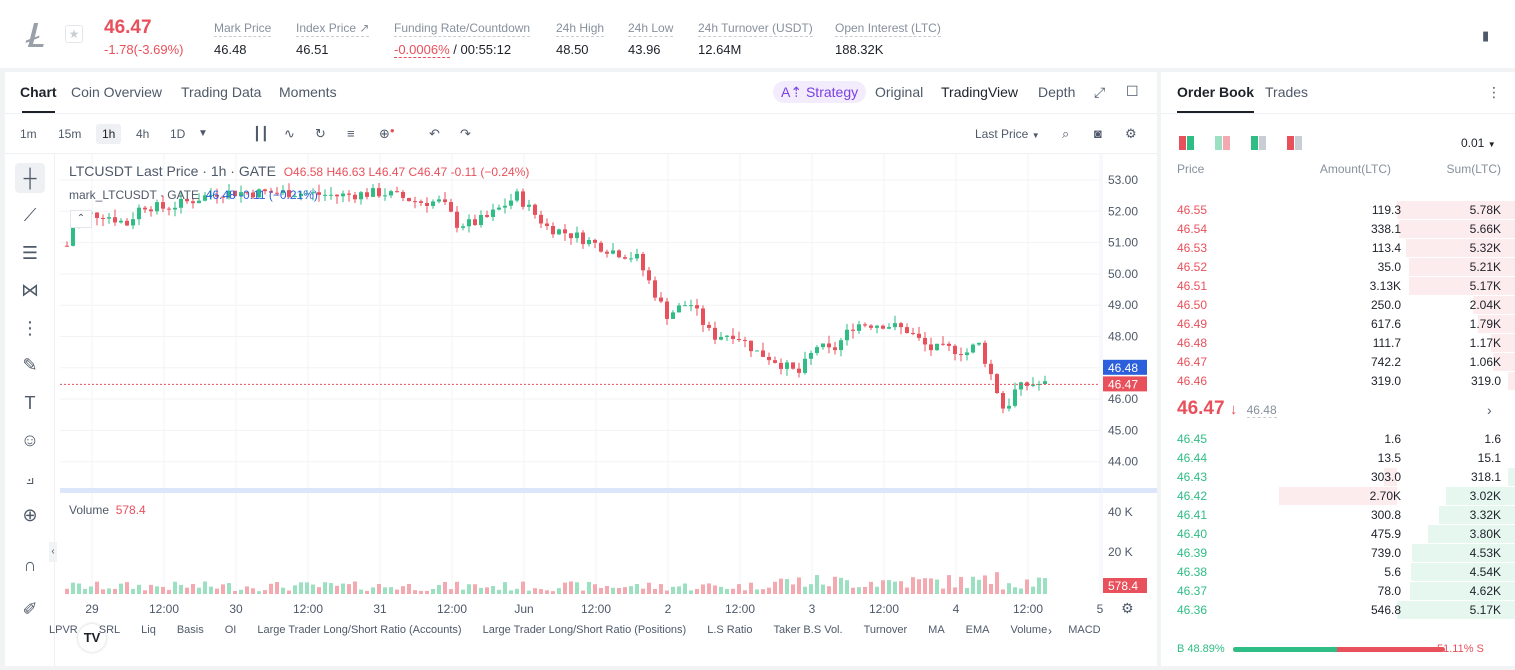 Image resolution: width=1515 pixels, height=670 pixels. What do you see at coordinates (1489, 410) in the screenshot?
I see `chevron-right-icon: ›` at bounding box center [1489, 410].